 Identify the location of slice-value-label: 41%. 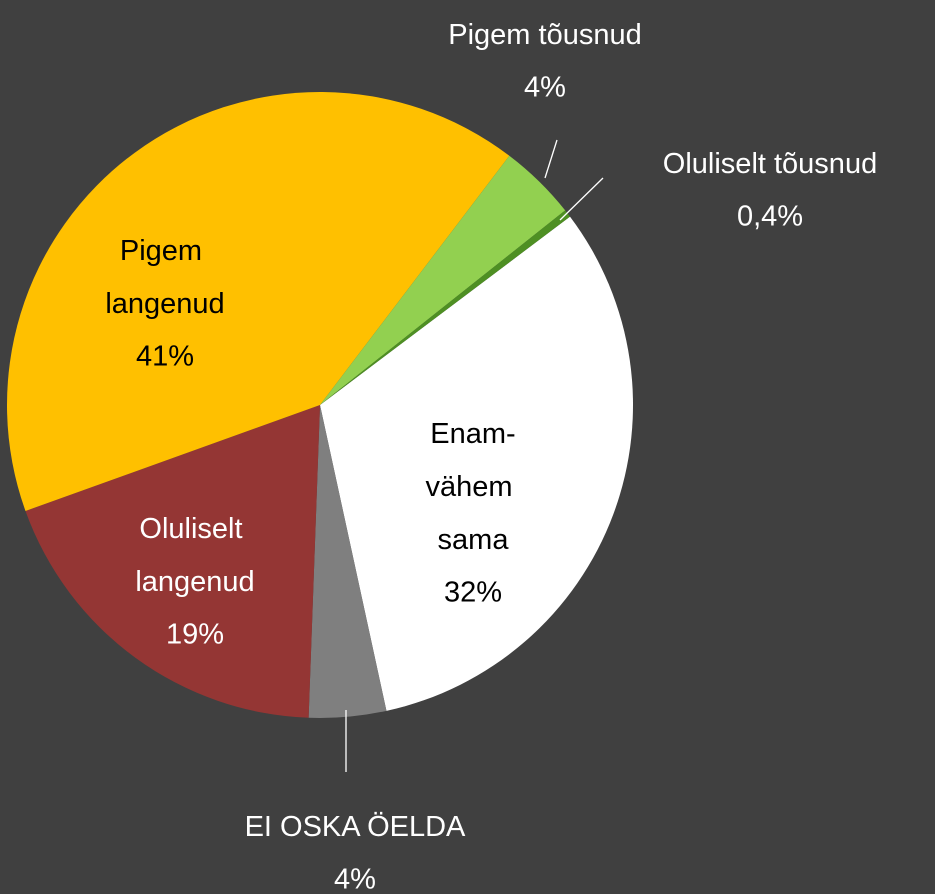
(165, 357).